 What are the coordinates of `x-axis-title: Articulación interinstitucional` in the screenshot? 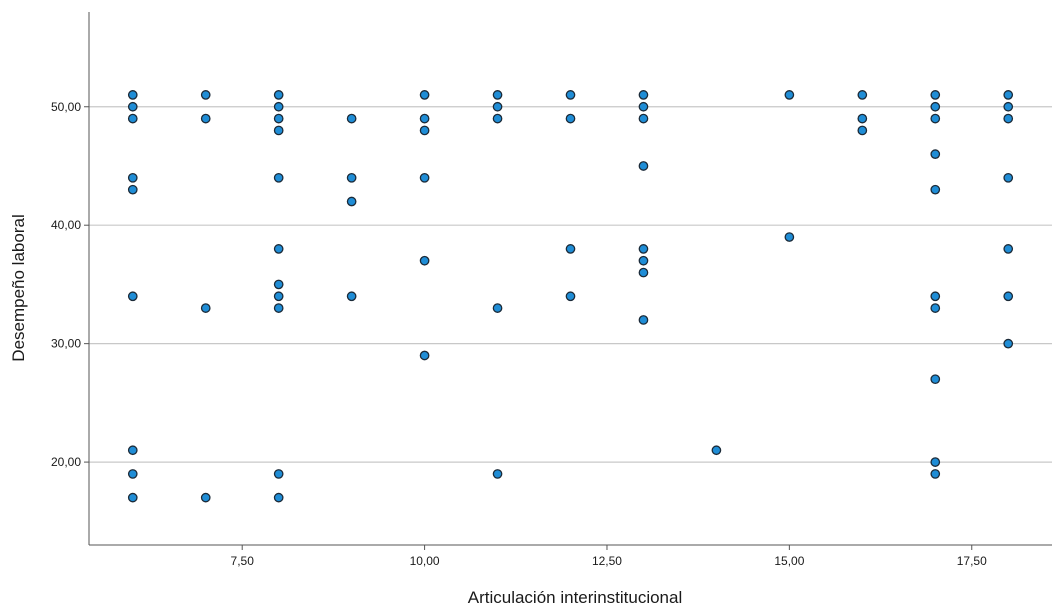 It's located at (575, 596).